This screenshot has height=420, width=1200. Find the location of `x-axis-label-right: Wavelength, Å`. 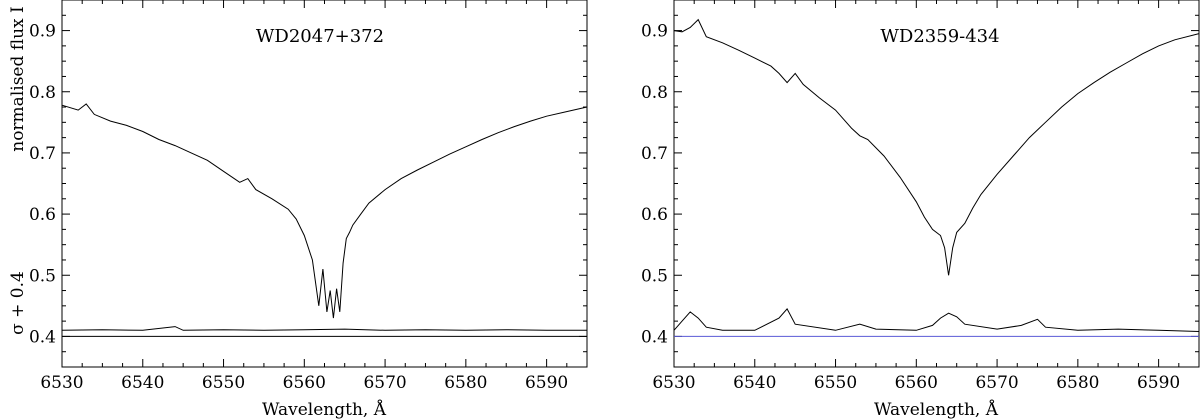

x-axis-label-right: Wavelength, Å is located at coordinates (936, 409).